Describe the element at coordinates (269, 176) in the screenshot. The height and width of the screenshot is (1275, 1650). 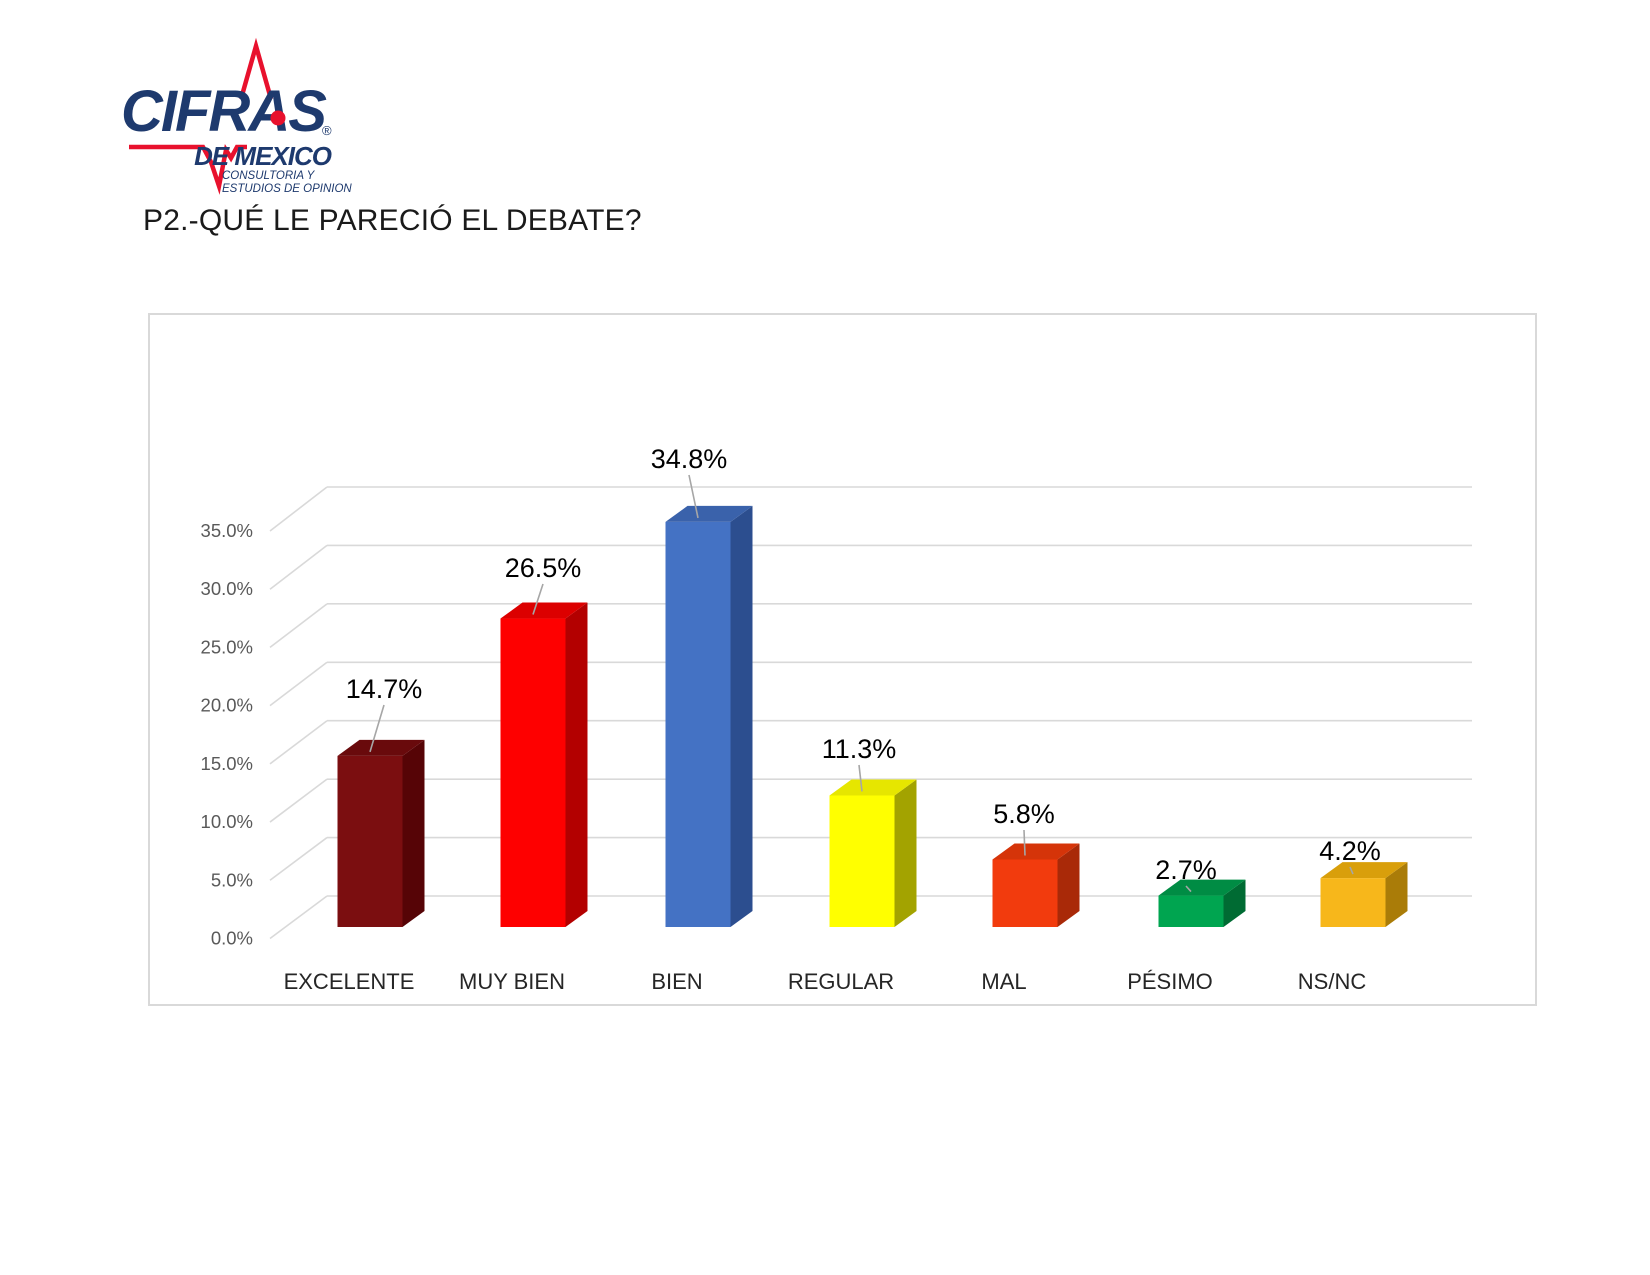
I see `logo-tagline-line1: CONSULTORIA Y` at that location.